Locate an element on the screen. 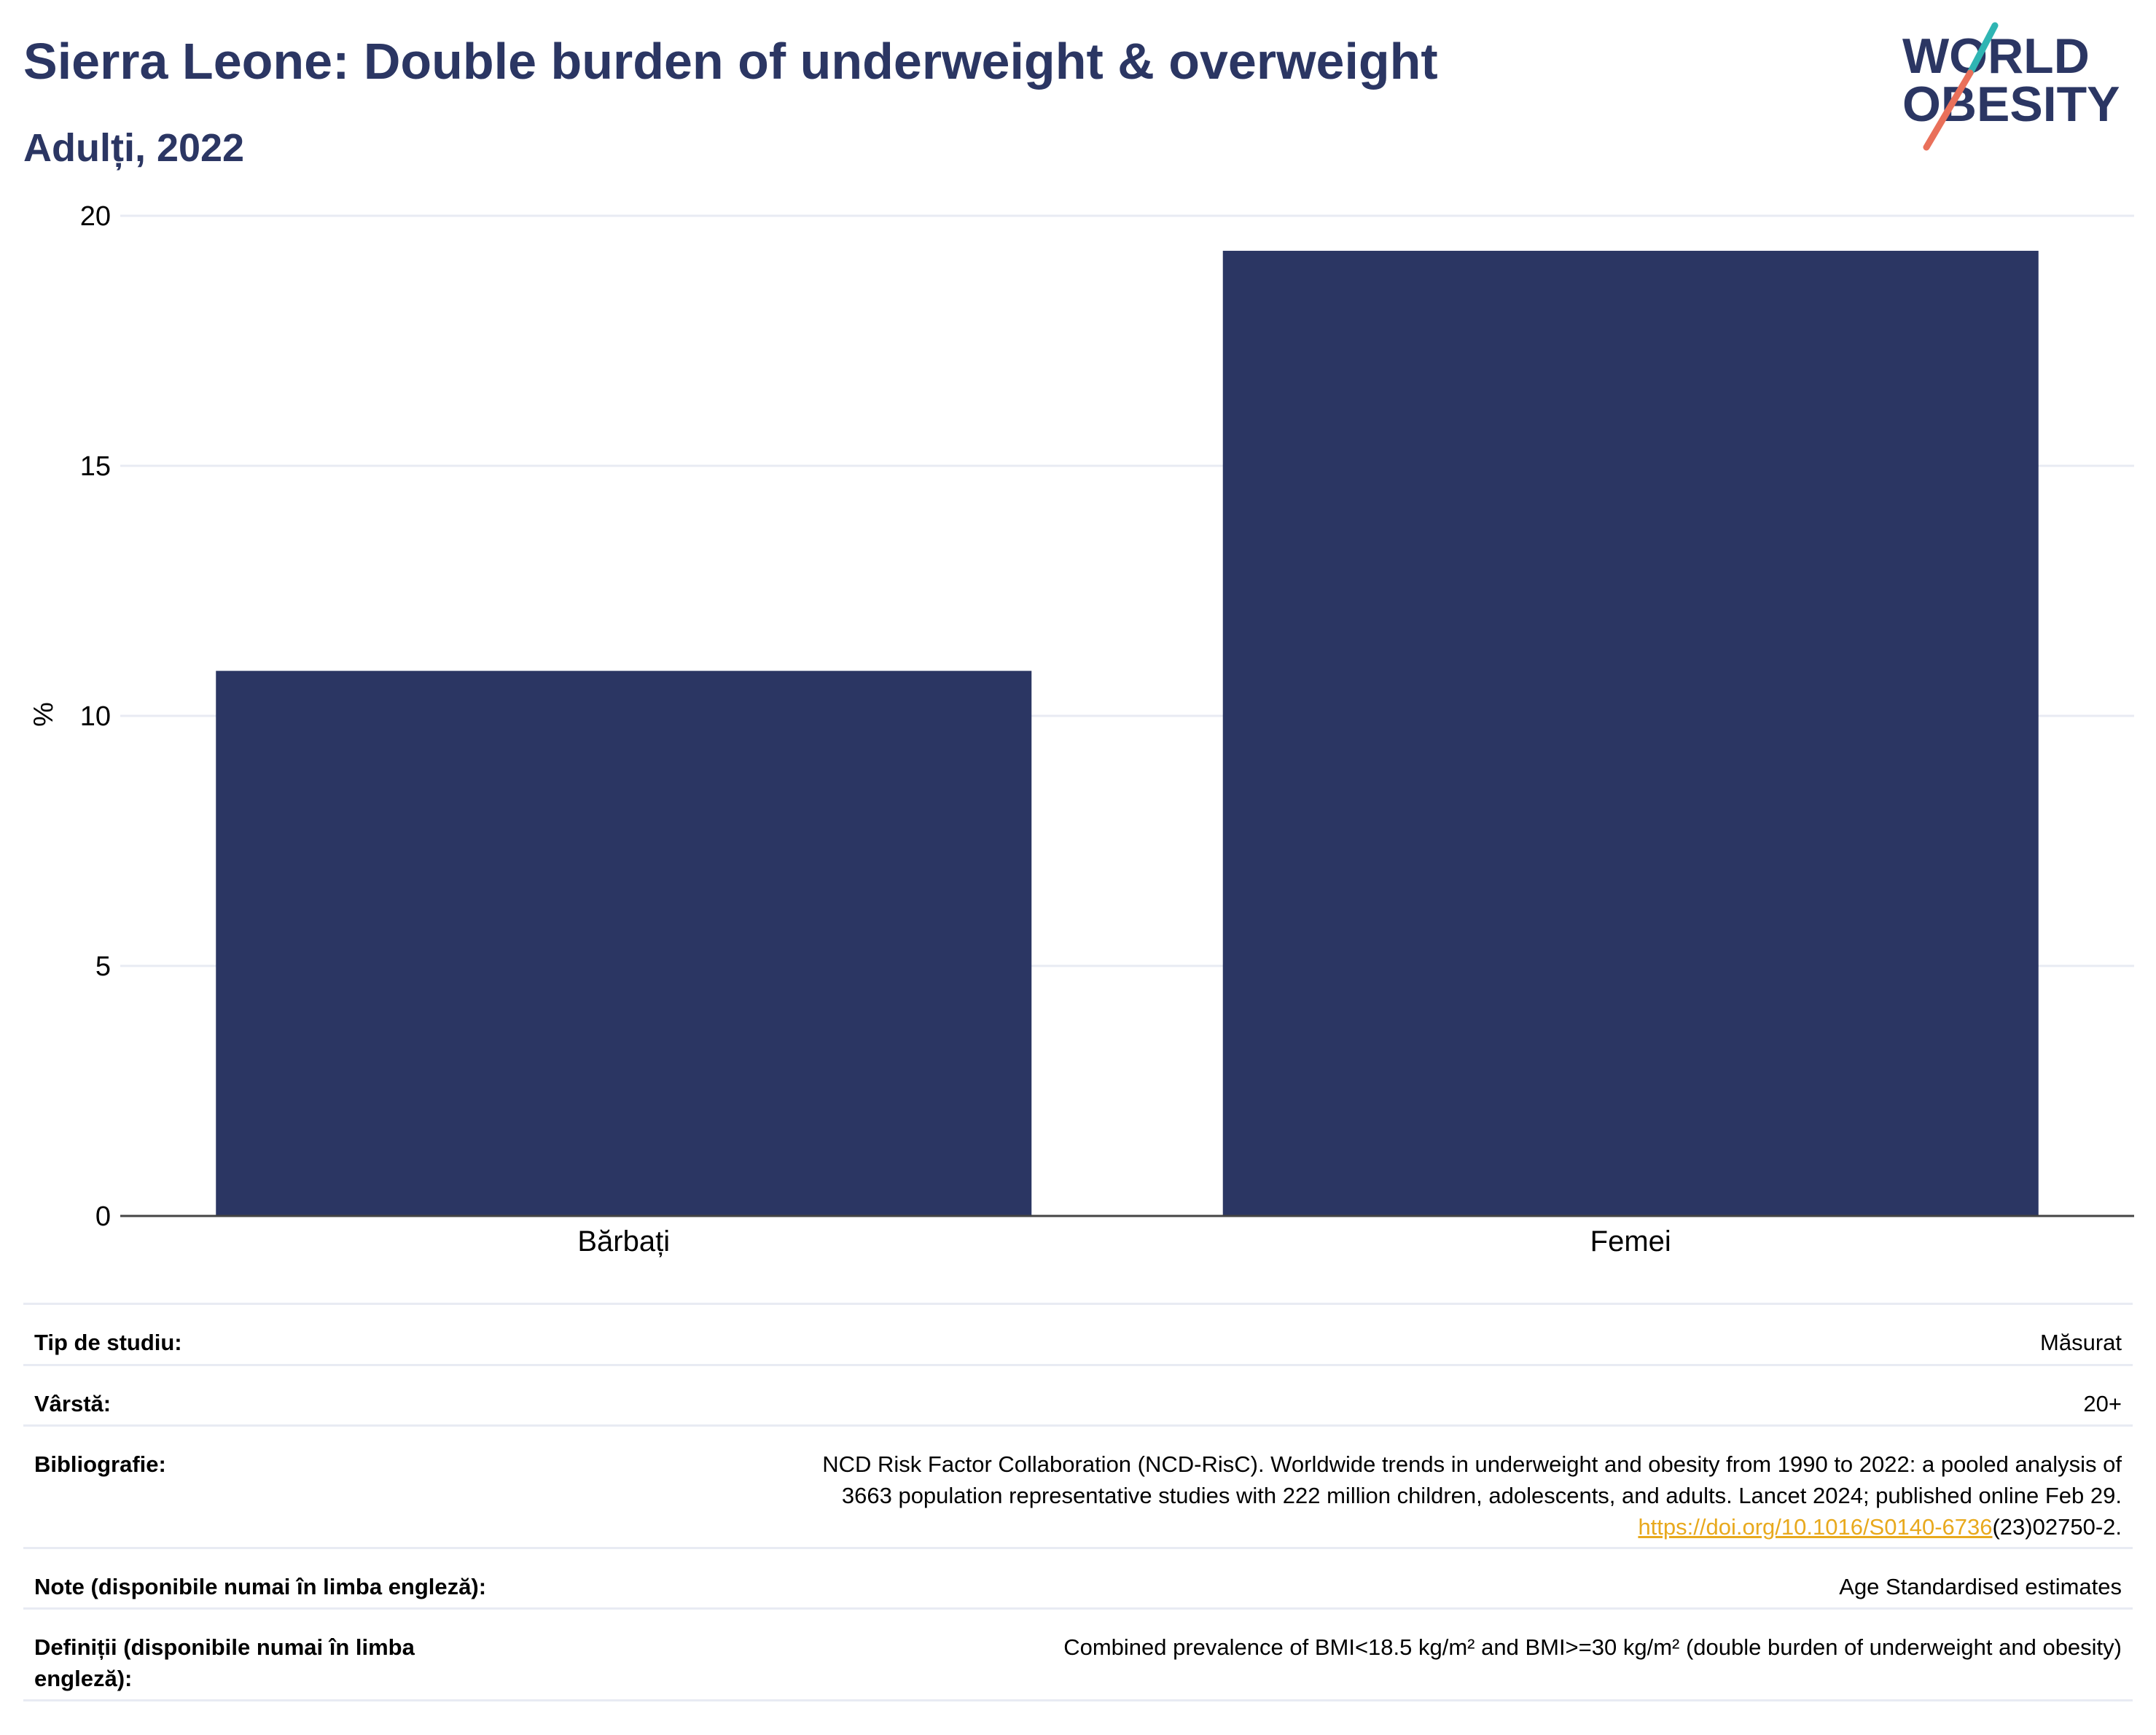 Image resolution: width=2156 pixels, height=1735 pixels. y-tick-label: 5 is located at coordinates (103, 966).